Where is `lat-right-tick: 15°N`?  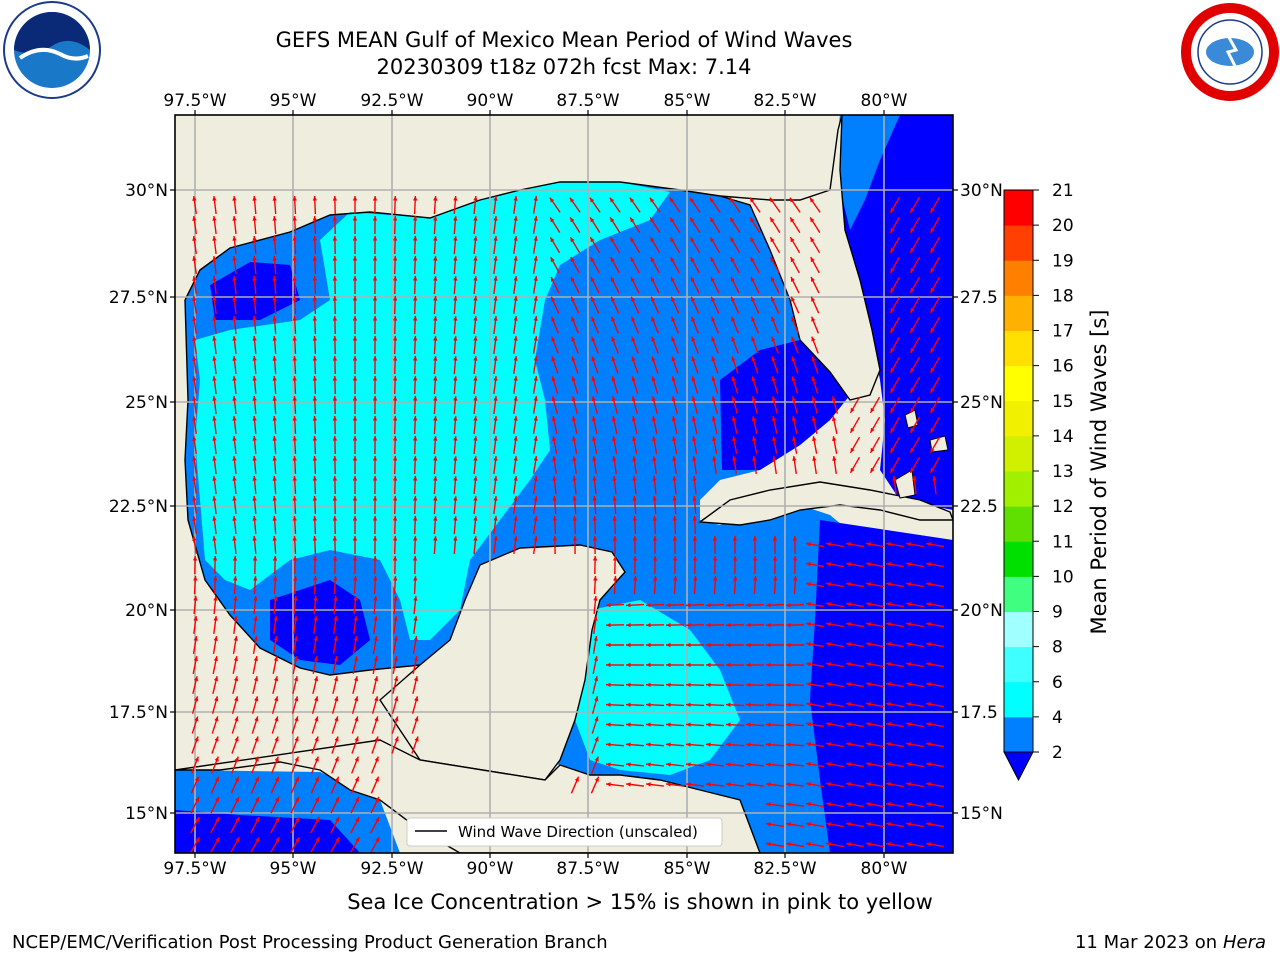
lat-right-tick: 15°N is located at coordinates (981, 814).